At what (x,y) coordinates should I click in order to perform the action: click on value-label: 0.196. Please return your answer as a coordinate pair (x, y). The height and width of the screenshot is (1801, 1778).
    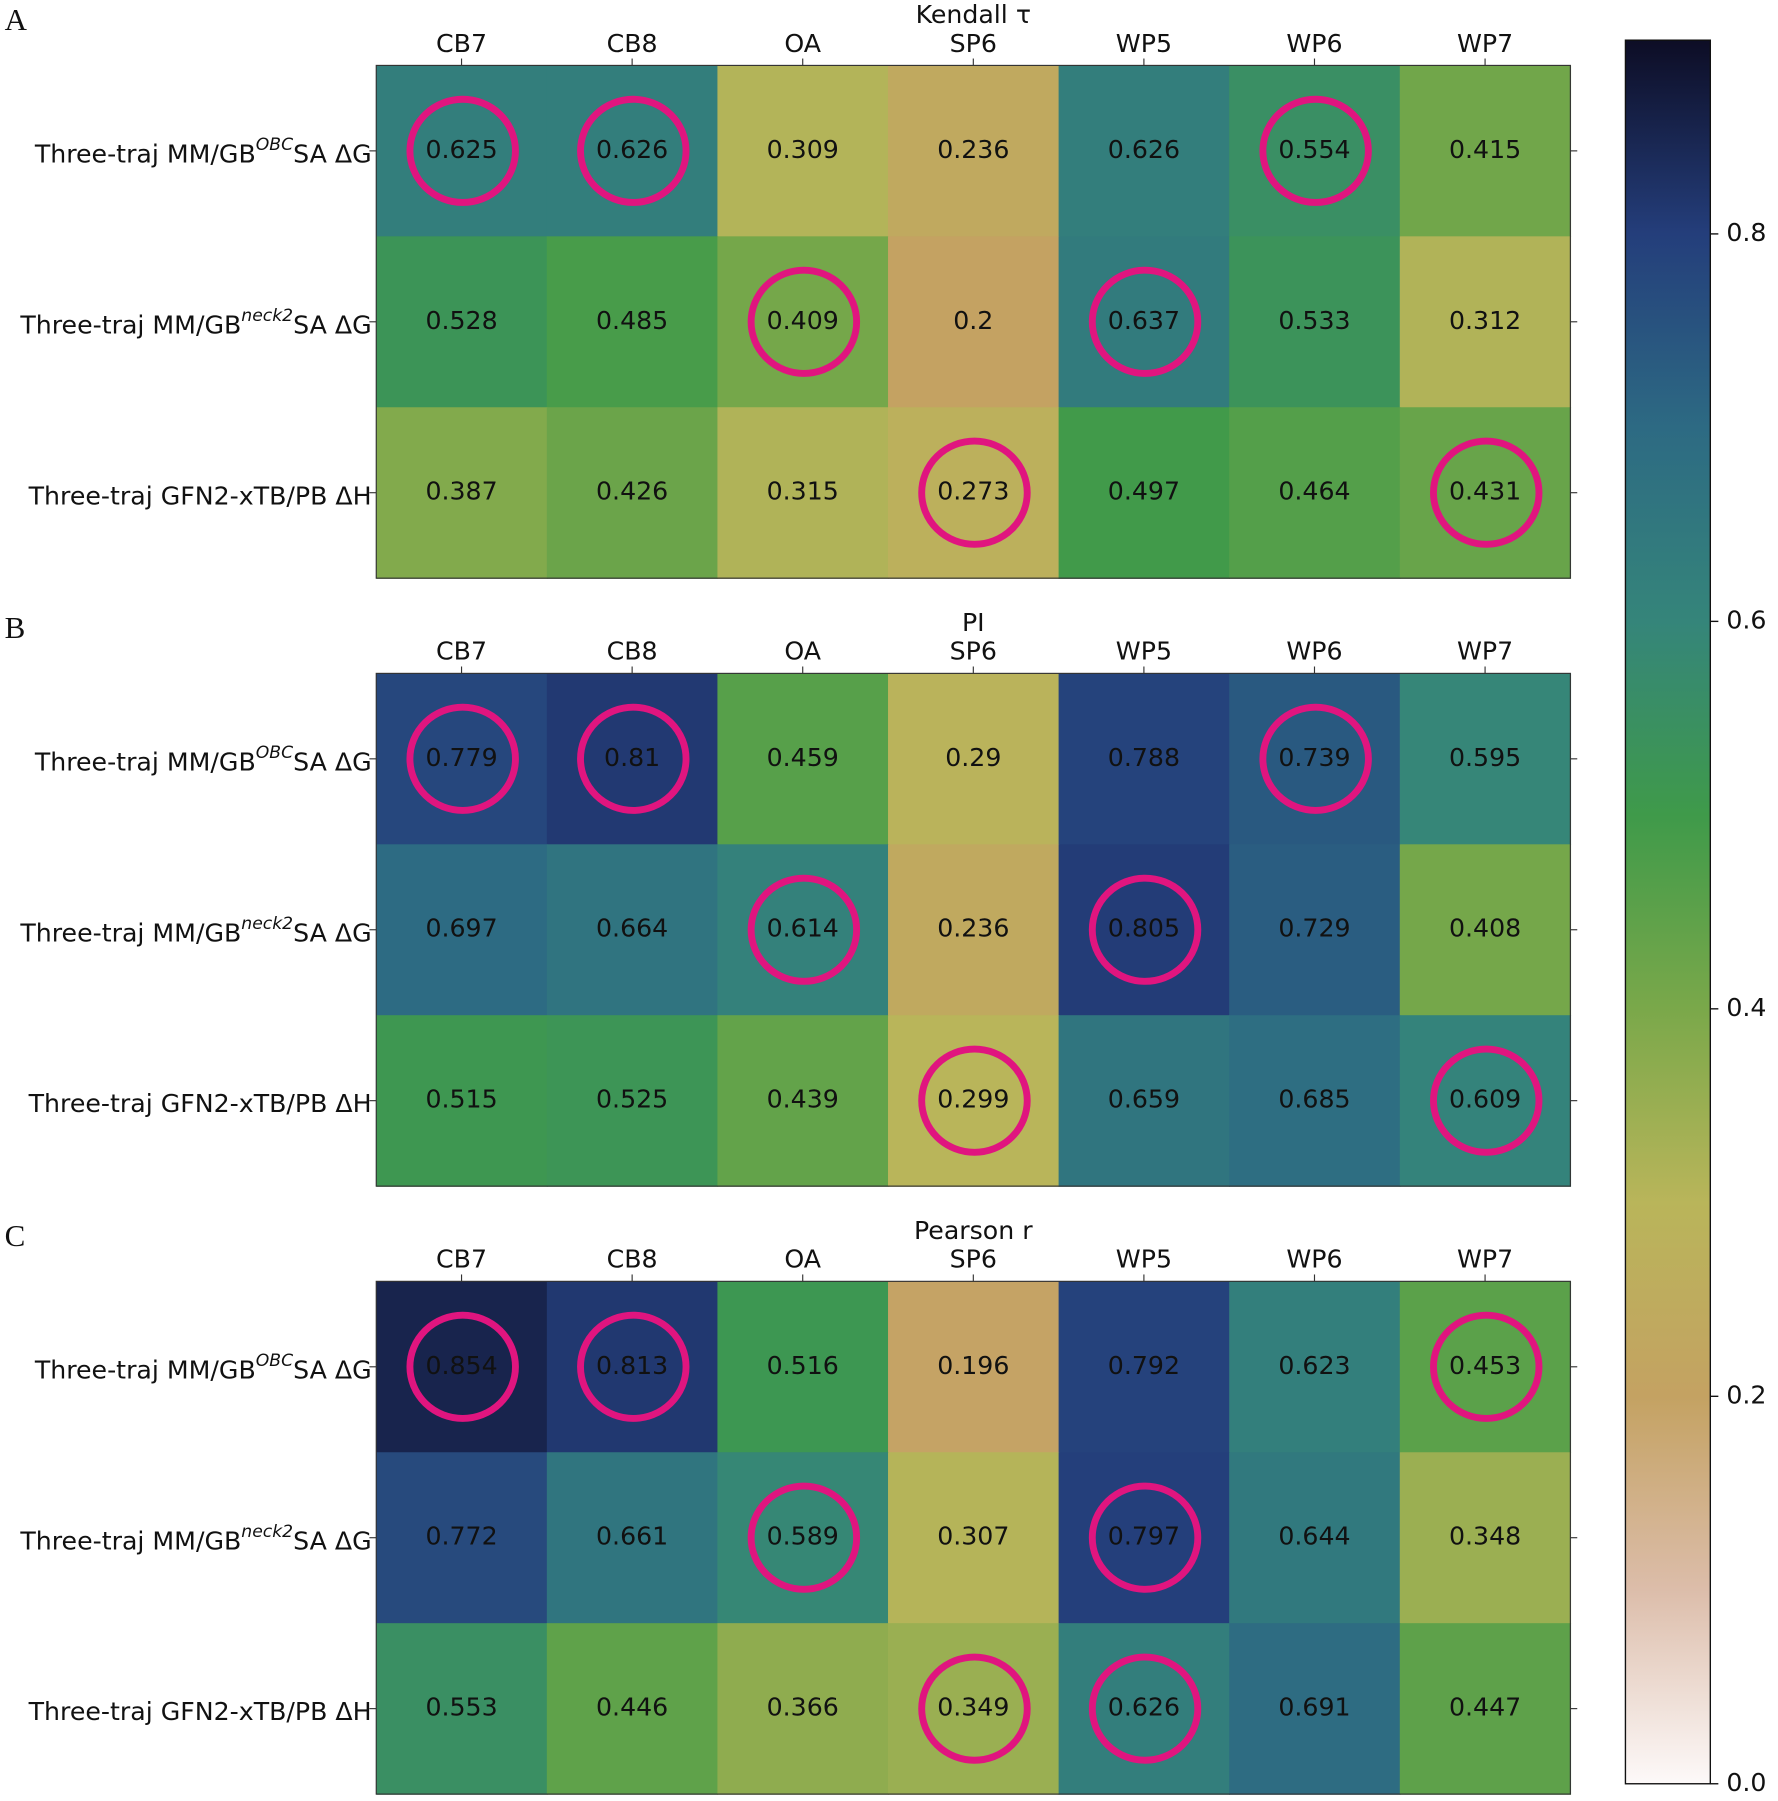
    Looking at the image, I should click on (973, 1365).